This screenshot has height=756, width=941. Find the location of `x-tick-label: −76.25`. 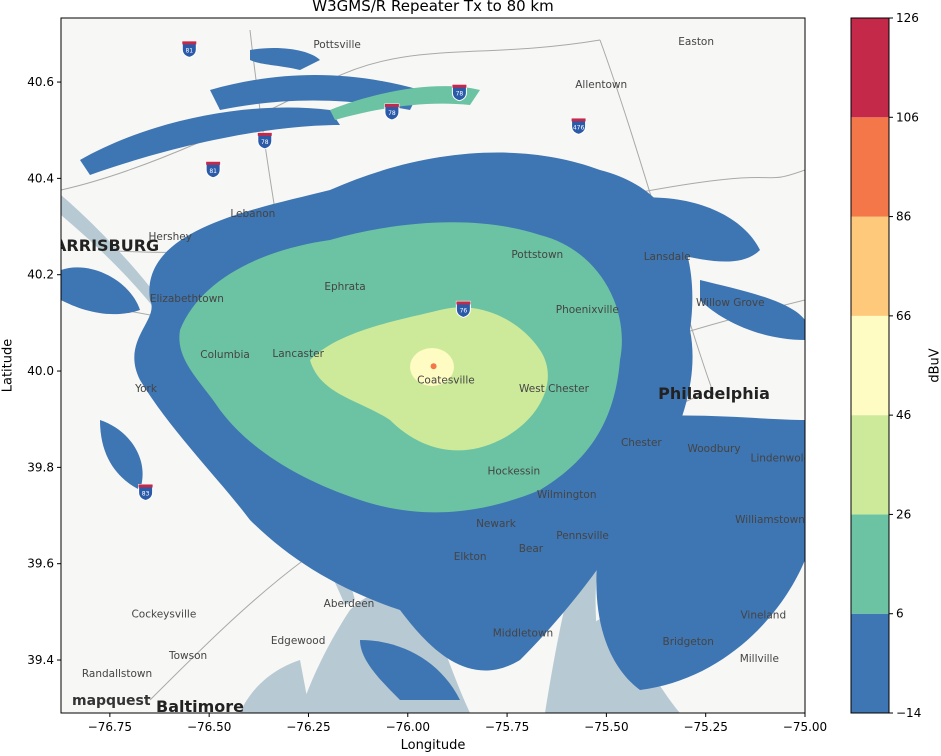

x-tick-label: −76.25 is located at coordinates (308, 727).